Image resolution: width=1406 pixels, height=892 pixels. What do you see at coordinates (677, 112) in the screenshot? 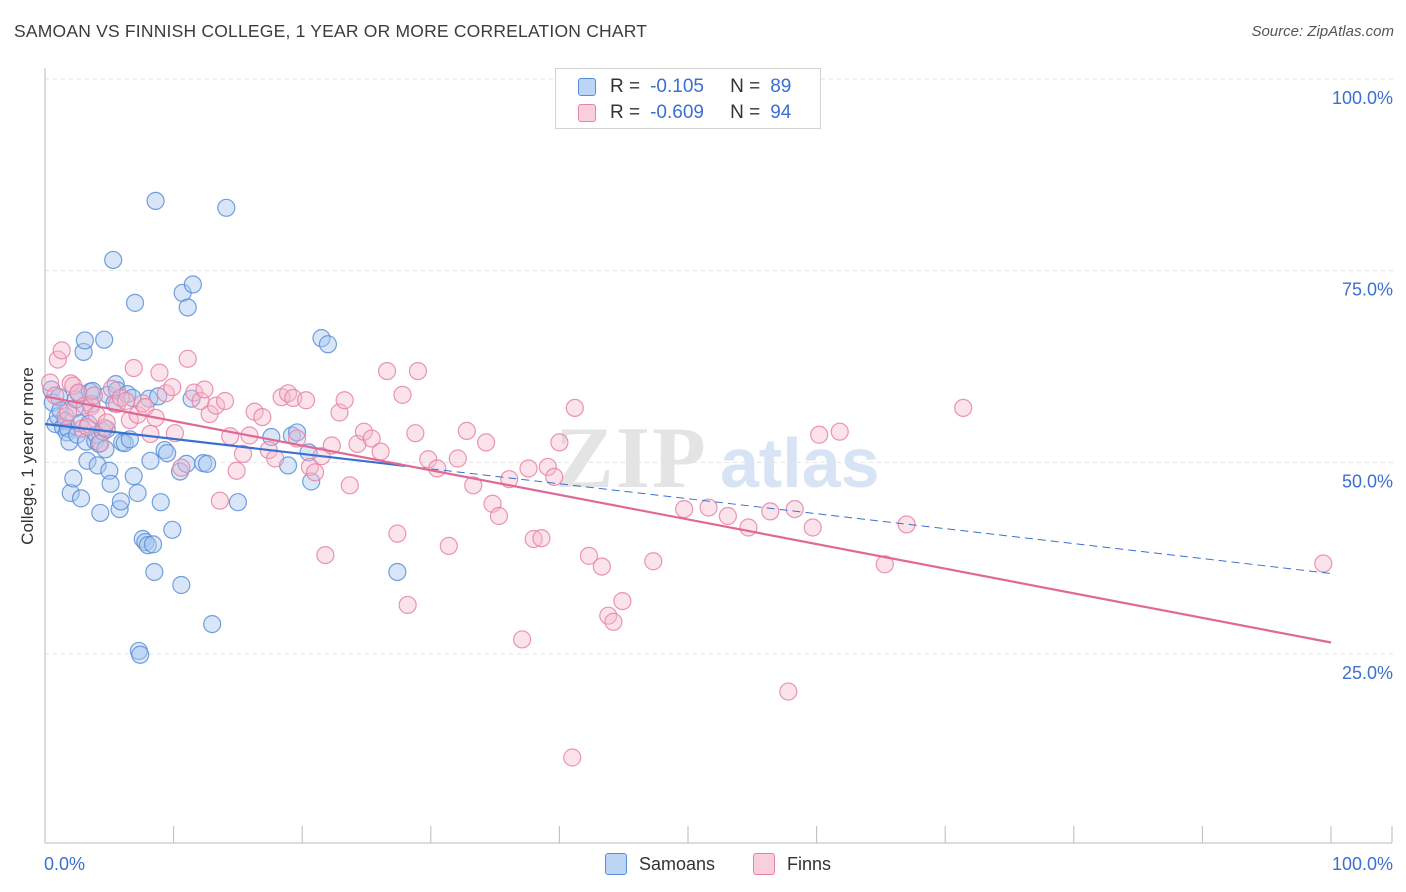
I see `r-value: -0.609` at bounding box center [677, 112].